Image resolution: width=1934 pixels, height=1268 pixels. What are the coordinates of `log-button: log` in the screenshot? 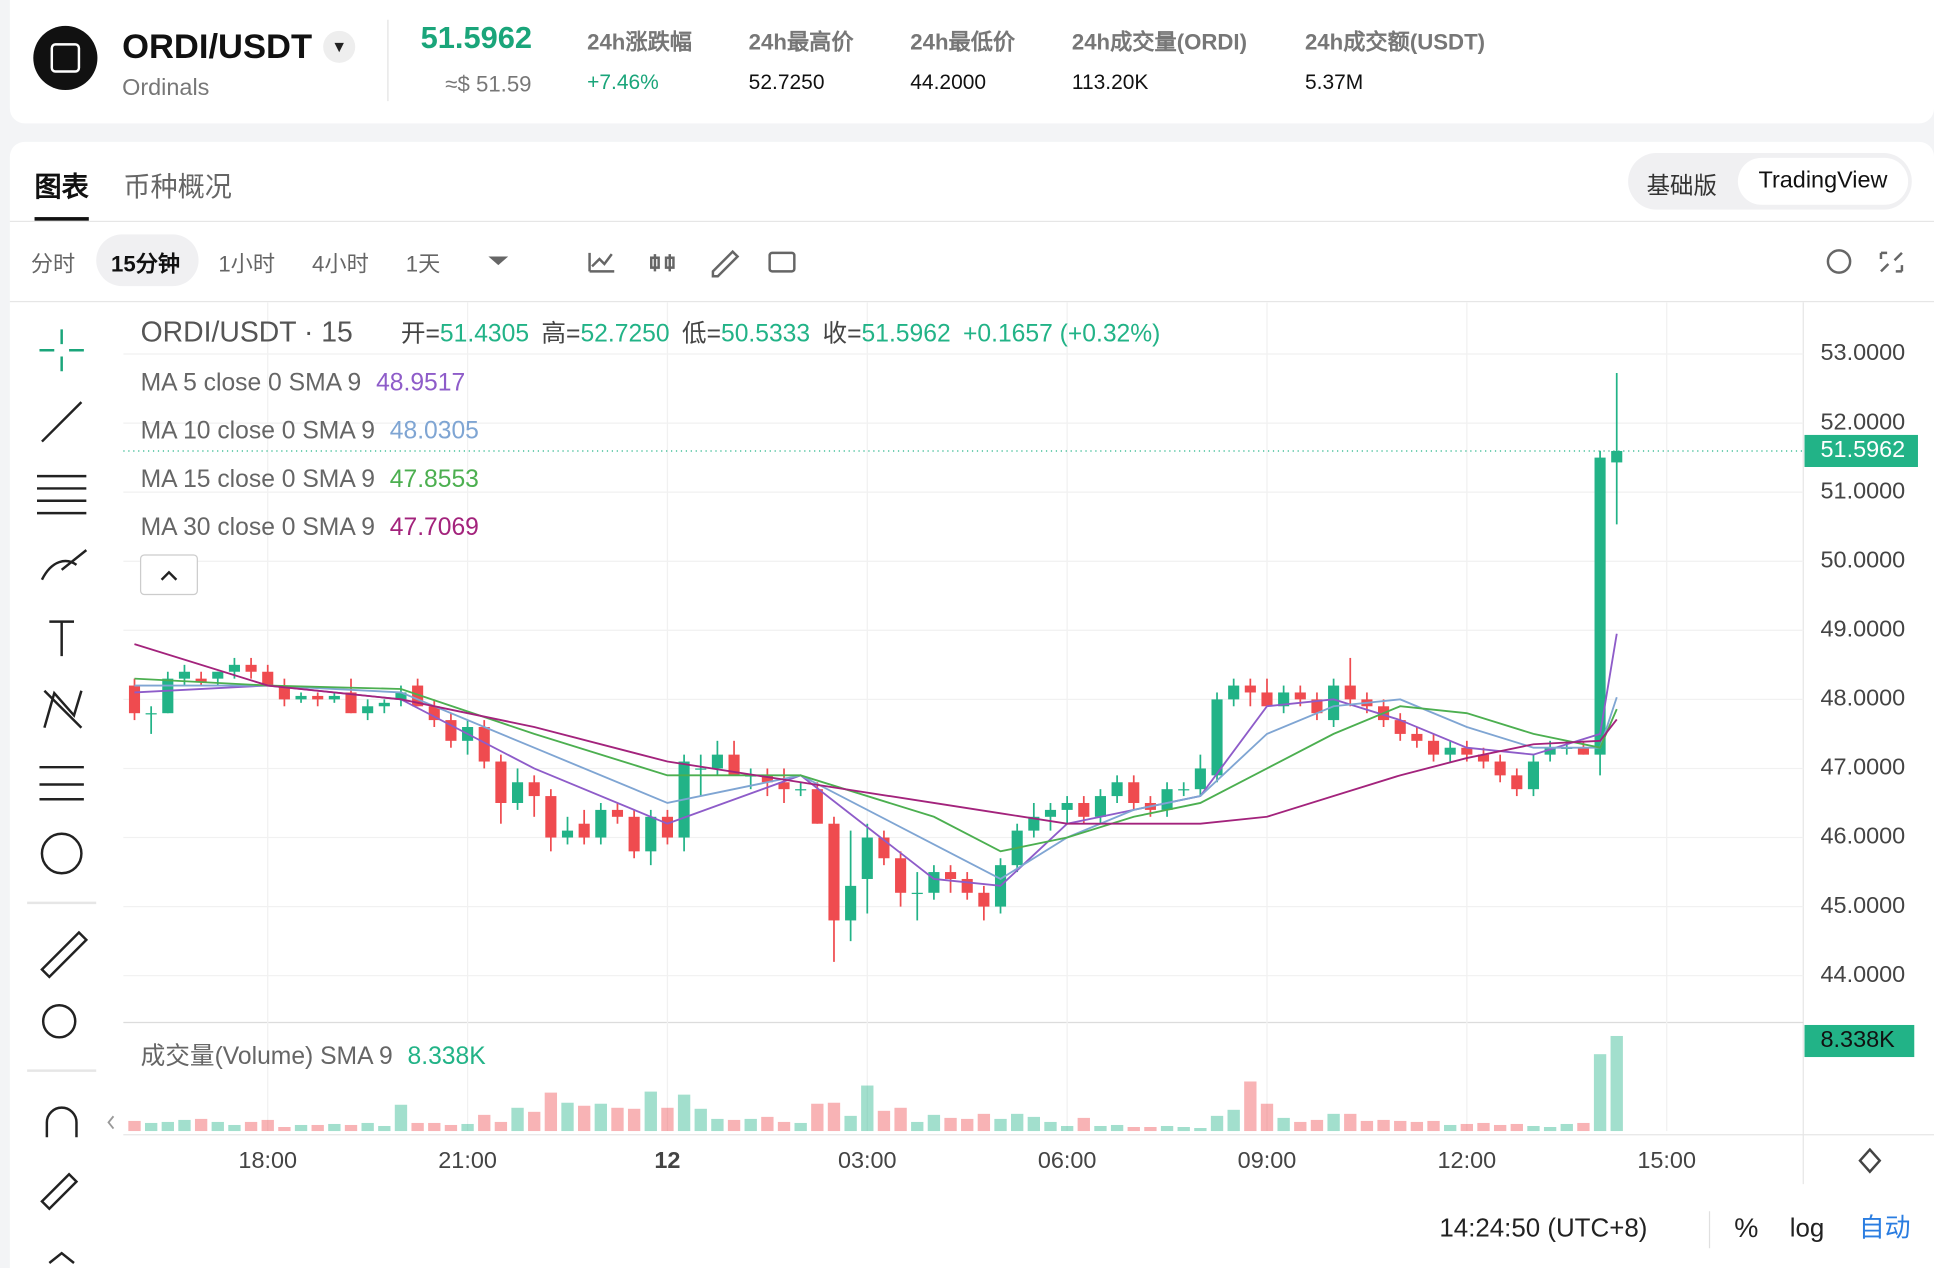 It's located at (1807, 1229).